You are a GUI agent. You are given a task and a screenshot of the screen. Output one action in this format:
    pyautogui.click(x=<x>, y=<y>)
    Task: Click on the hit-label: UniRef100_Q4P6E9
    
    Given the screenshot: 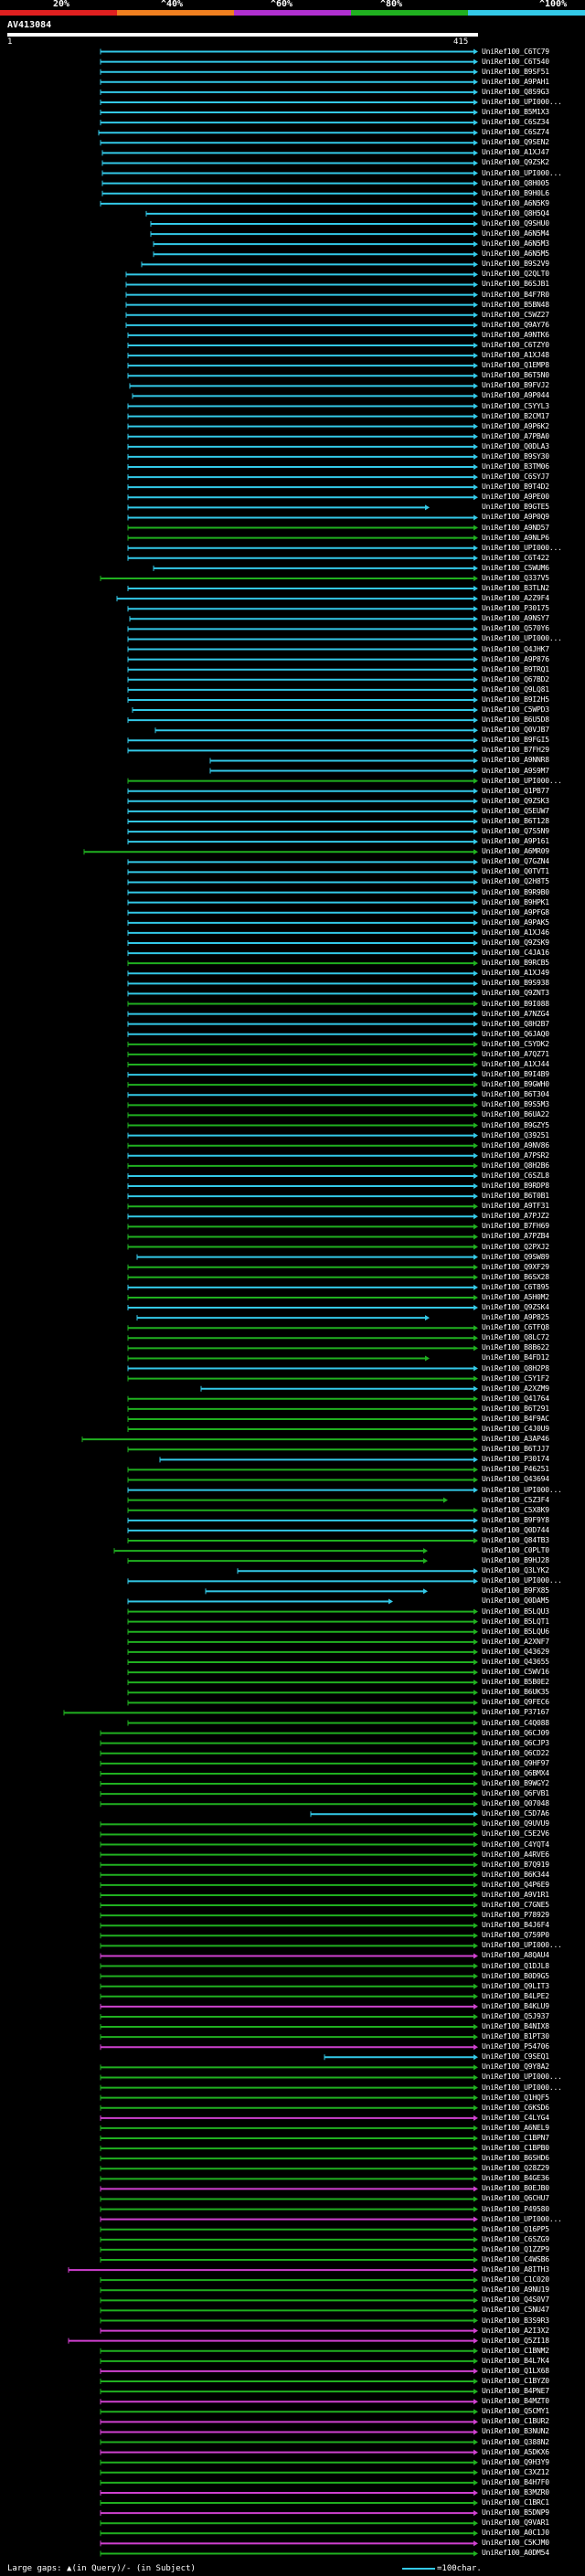 What is the action you would take?
    pyautogui.click(x=515, y=1884)
    